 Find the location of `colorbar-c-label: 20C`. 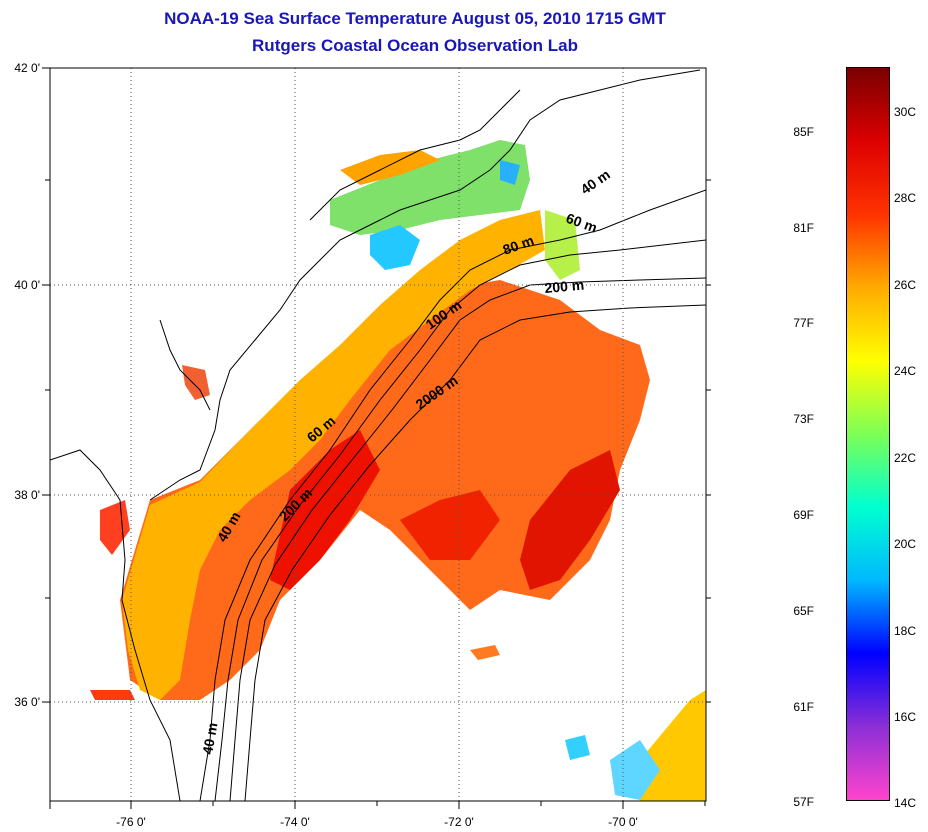

colorbar-c-label: 20C is located at coordinates (905, 544).